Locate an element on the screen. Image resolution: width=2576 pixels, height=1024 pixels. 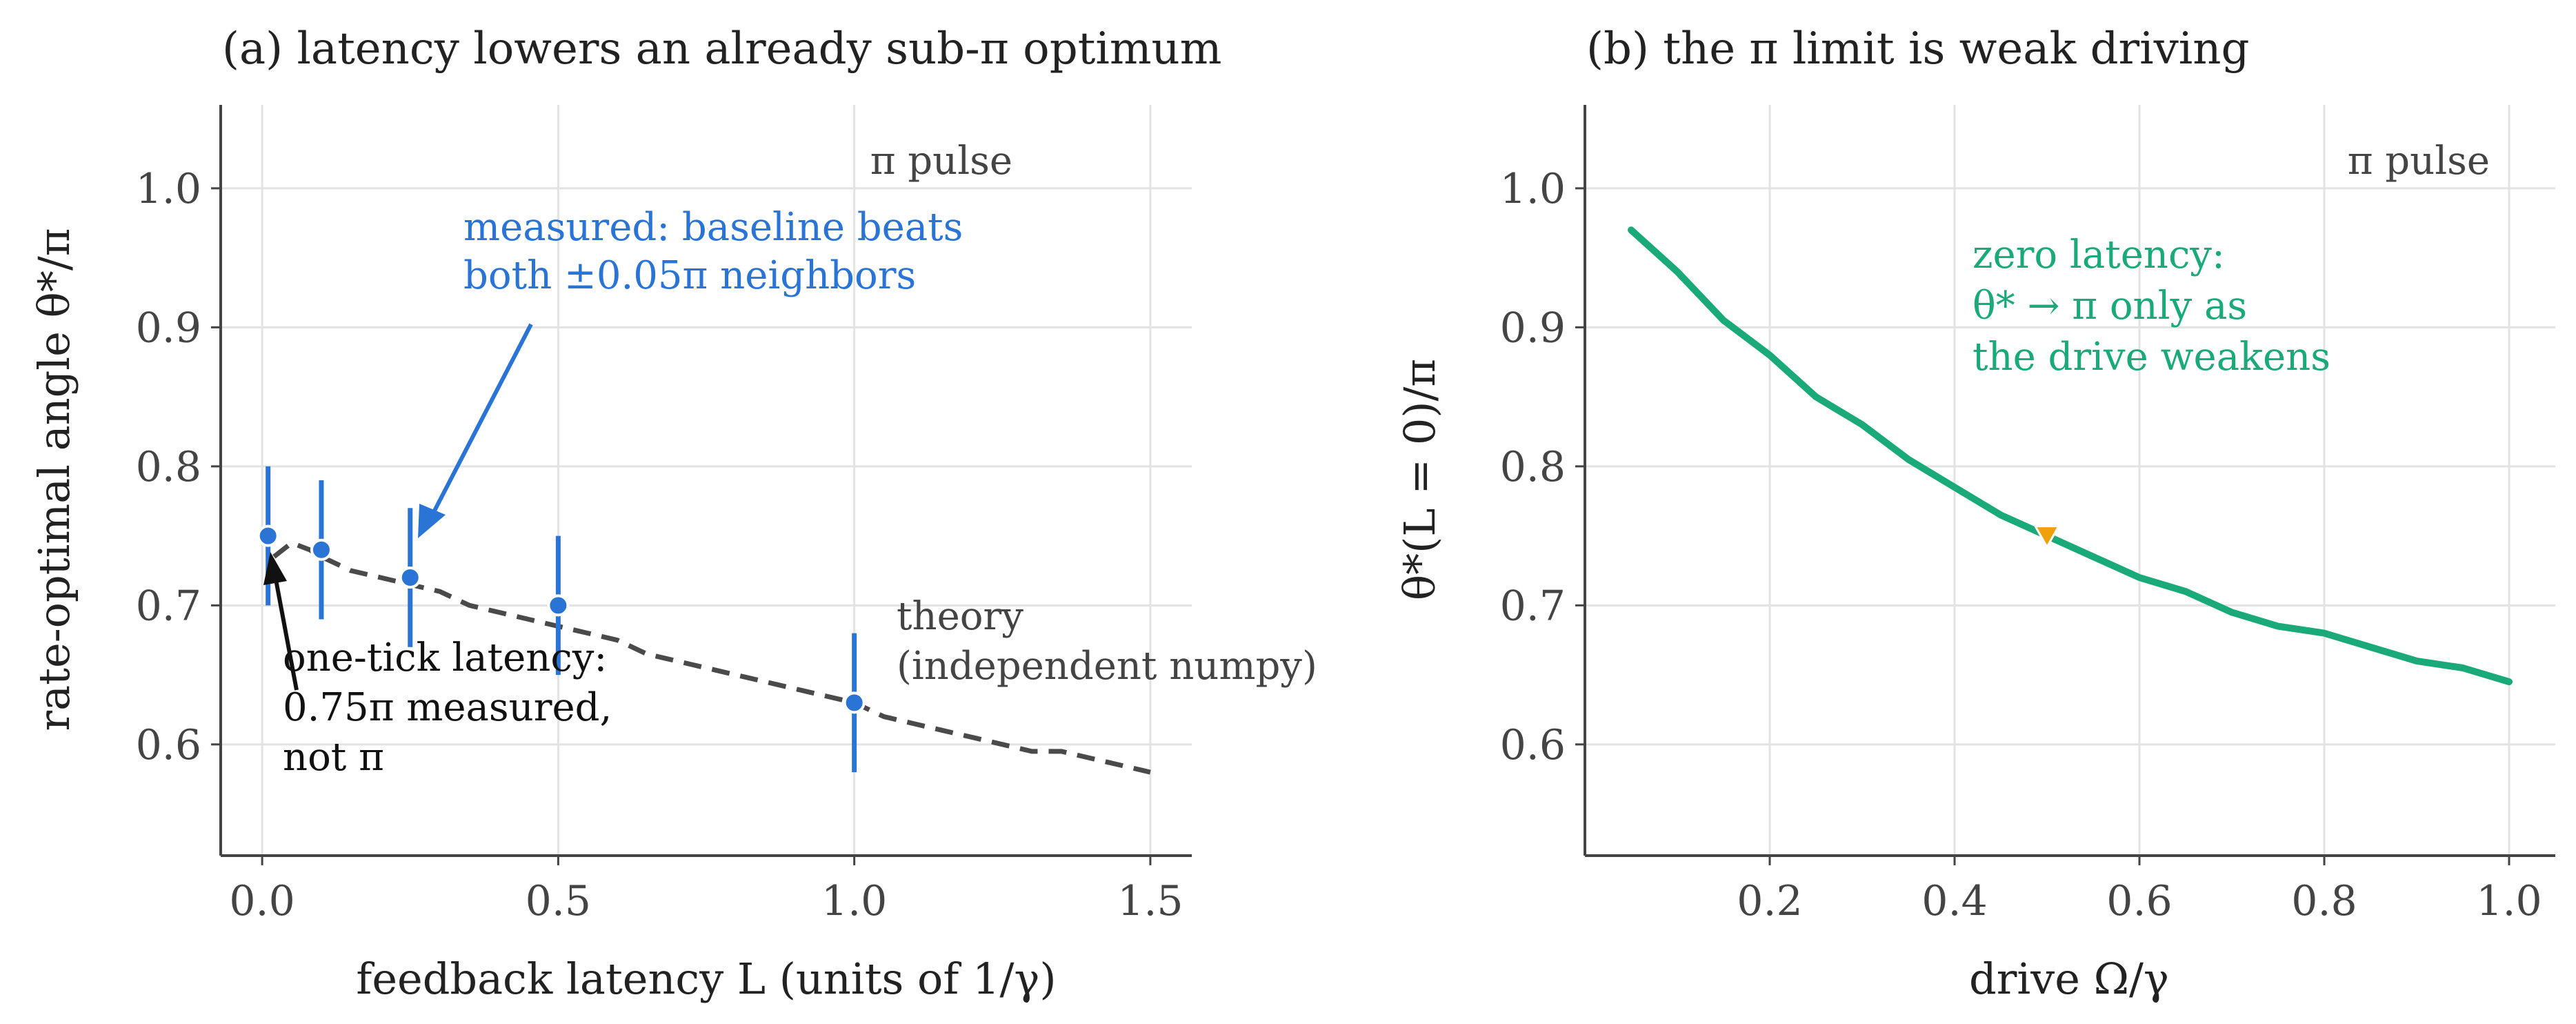
panel-a-x-tick-label: 0.5 is located at coordinates (558, 901).